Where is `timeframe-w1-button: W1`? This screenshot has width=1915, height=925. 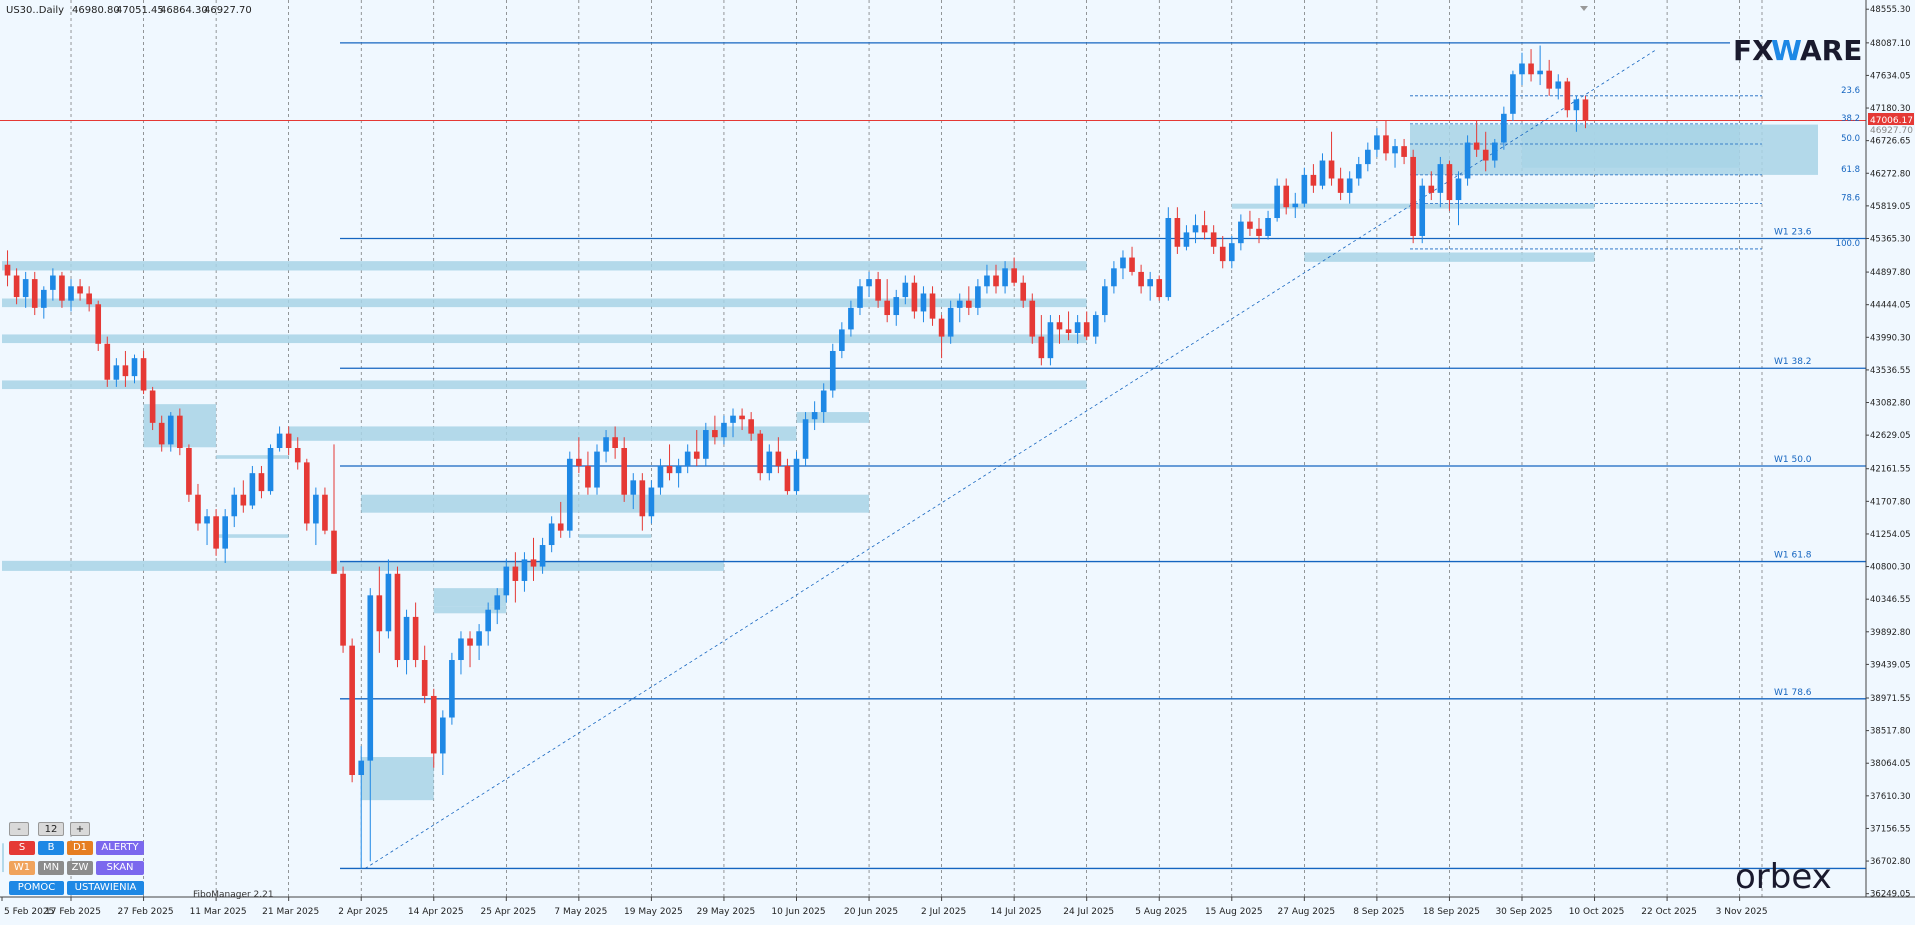 timeframe-w1-button: W1 is located at coordinates (22, 868).